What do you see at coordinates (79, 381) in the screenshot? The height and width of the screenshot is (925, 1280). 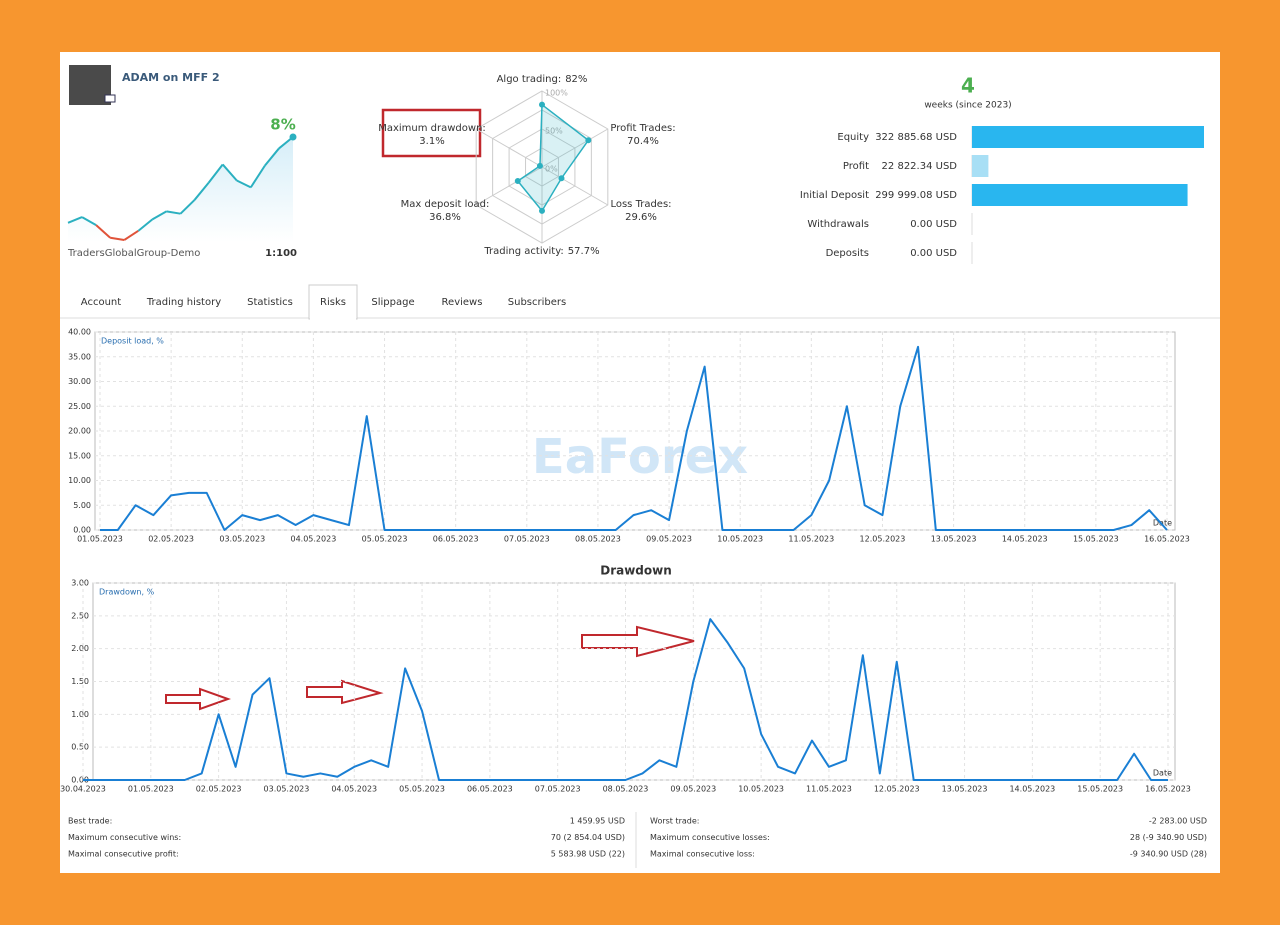 I see `y-tick-label: 30.00` at bounding box center [79, 381].